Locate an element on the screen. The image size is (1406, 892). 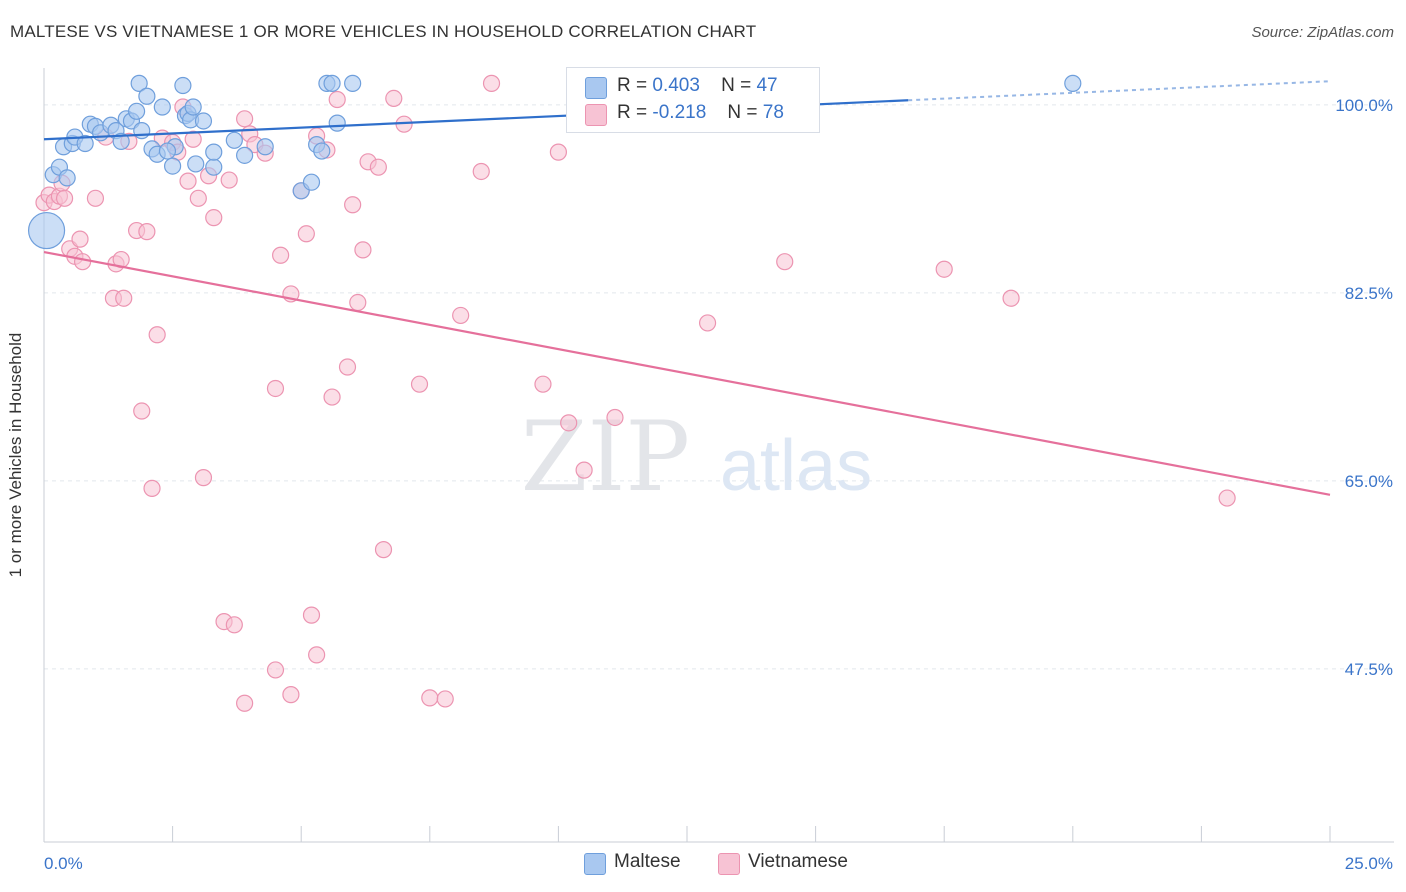
x-tick-label: 25.0% is located at coordinates (1369, 863).